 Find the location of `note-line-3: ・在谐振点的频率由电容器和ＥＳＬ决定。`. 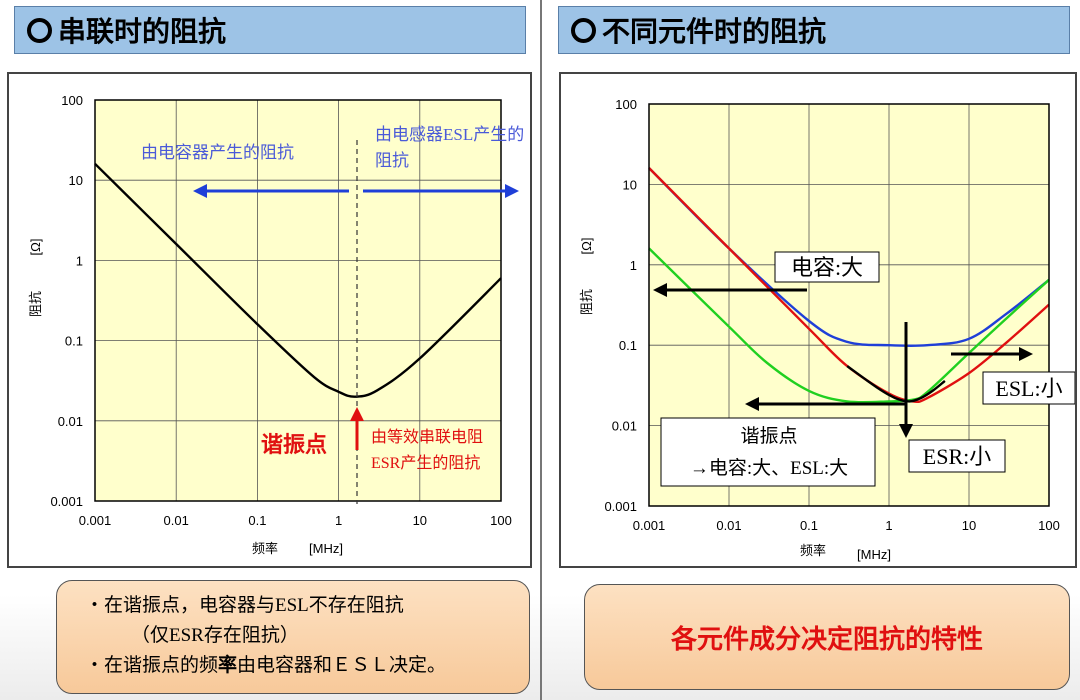

note-line-3: ・在谐振点的频率由电容器和ＥＳＬ决定。 is located at coordinates (307, 666).